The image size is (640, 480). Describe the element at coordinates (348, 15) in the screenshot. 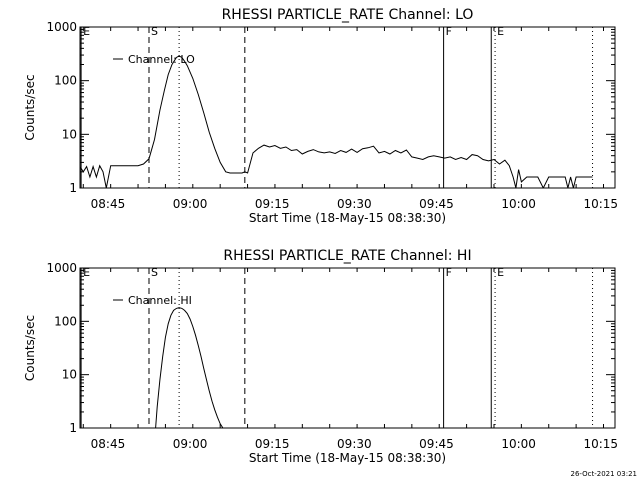

I see `chart-title: RHESSI PARTICLE_RATE Channel: LO` at that location.